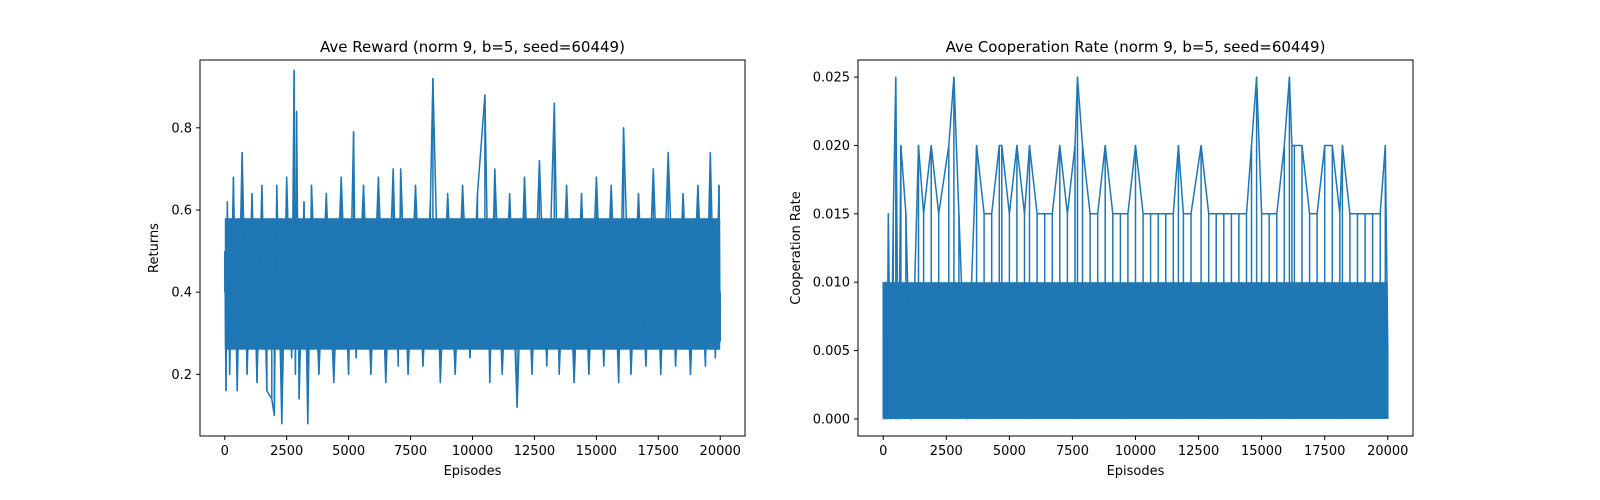  What do you see at coordinates (181, 293) in the screenshot?
I see `reward-y-tick-label: 0.4` at bounding box center [181, 293].